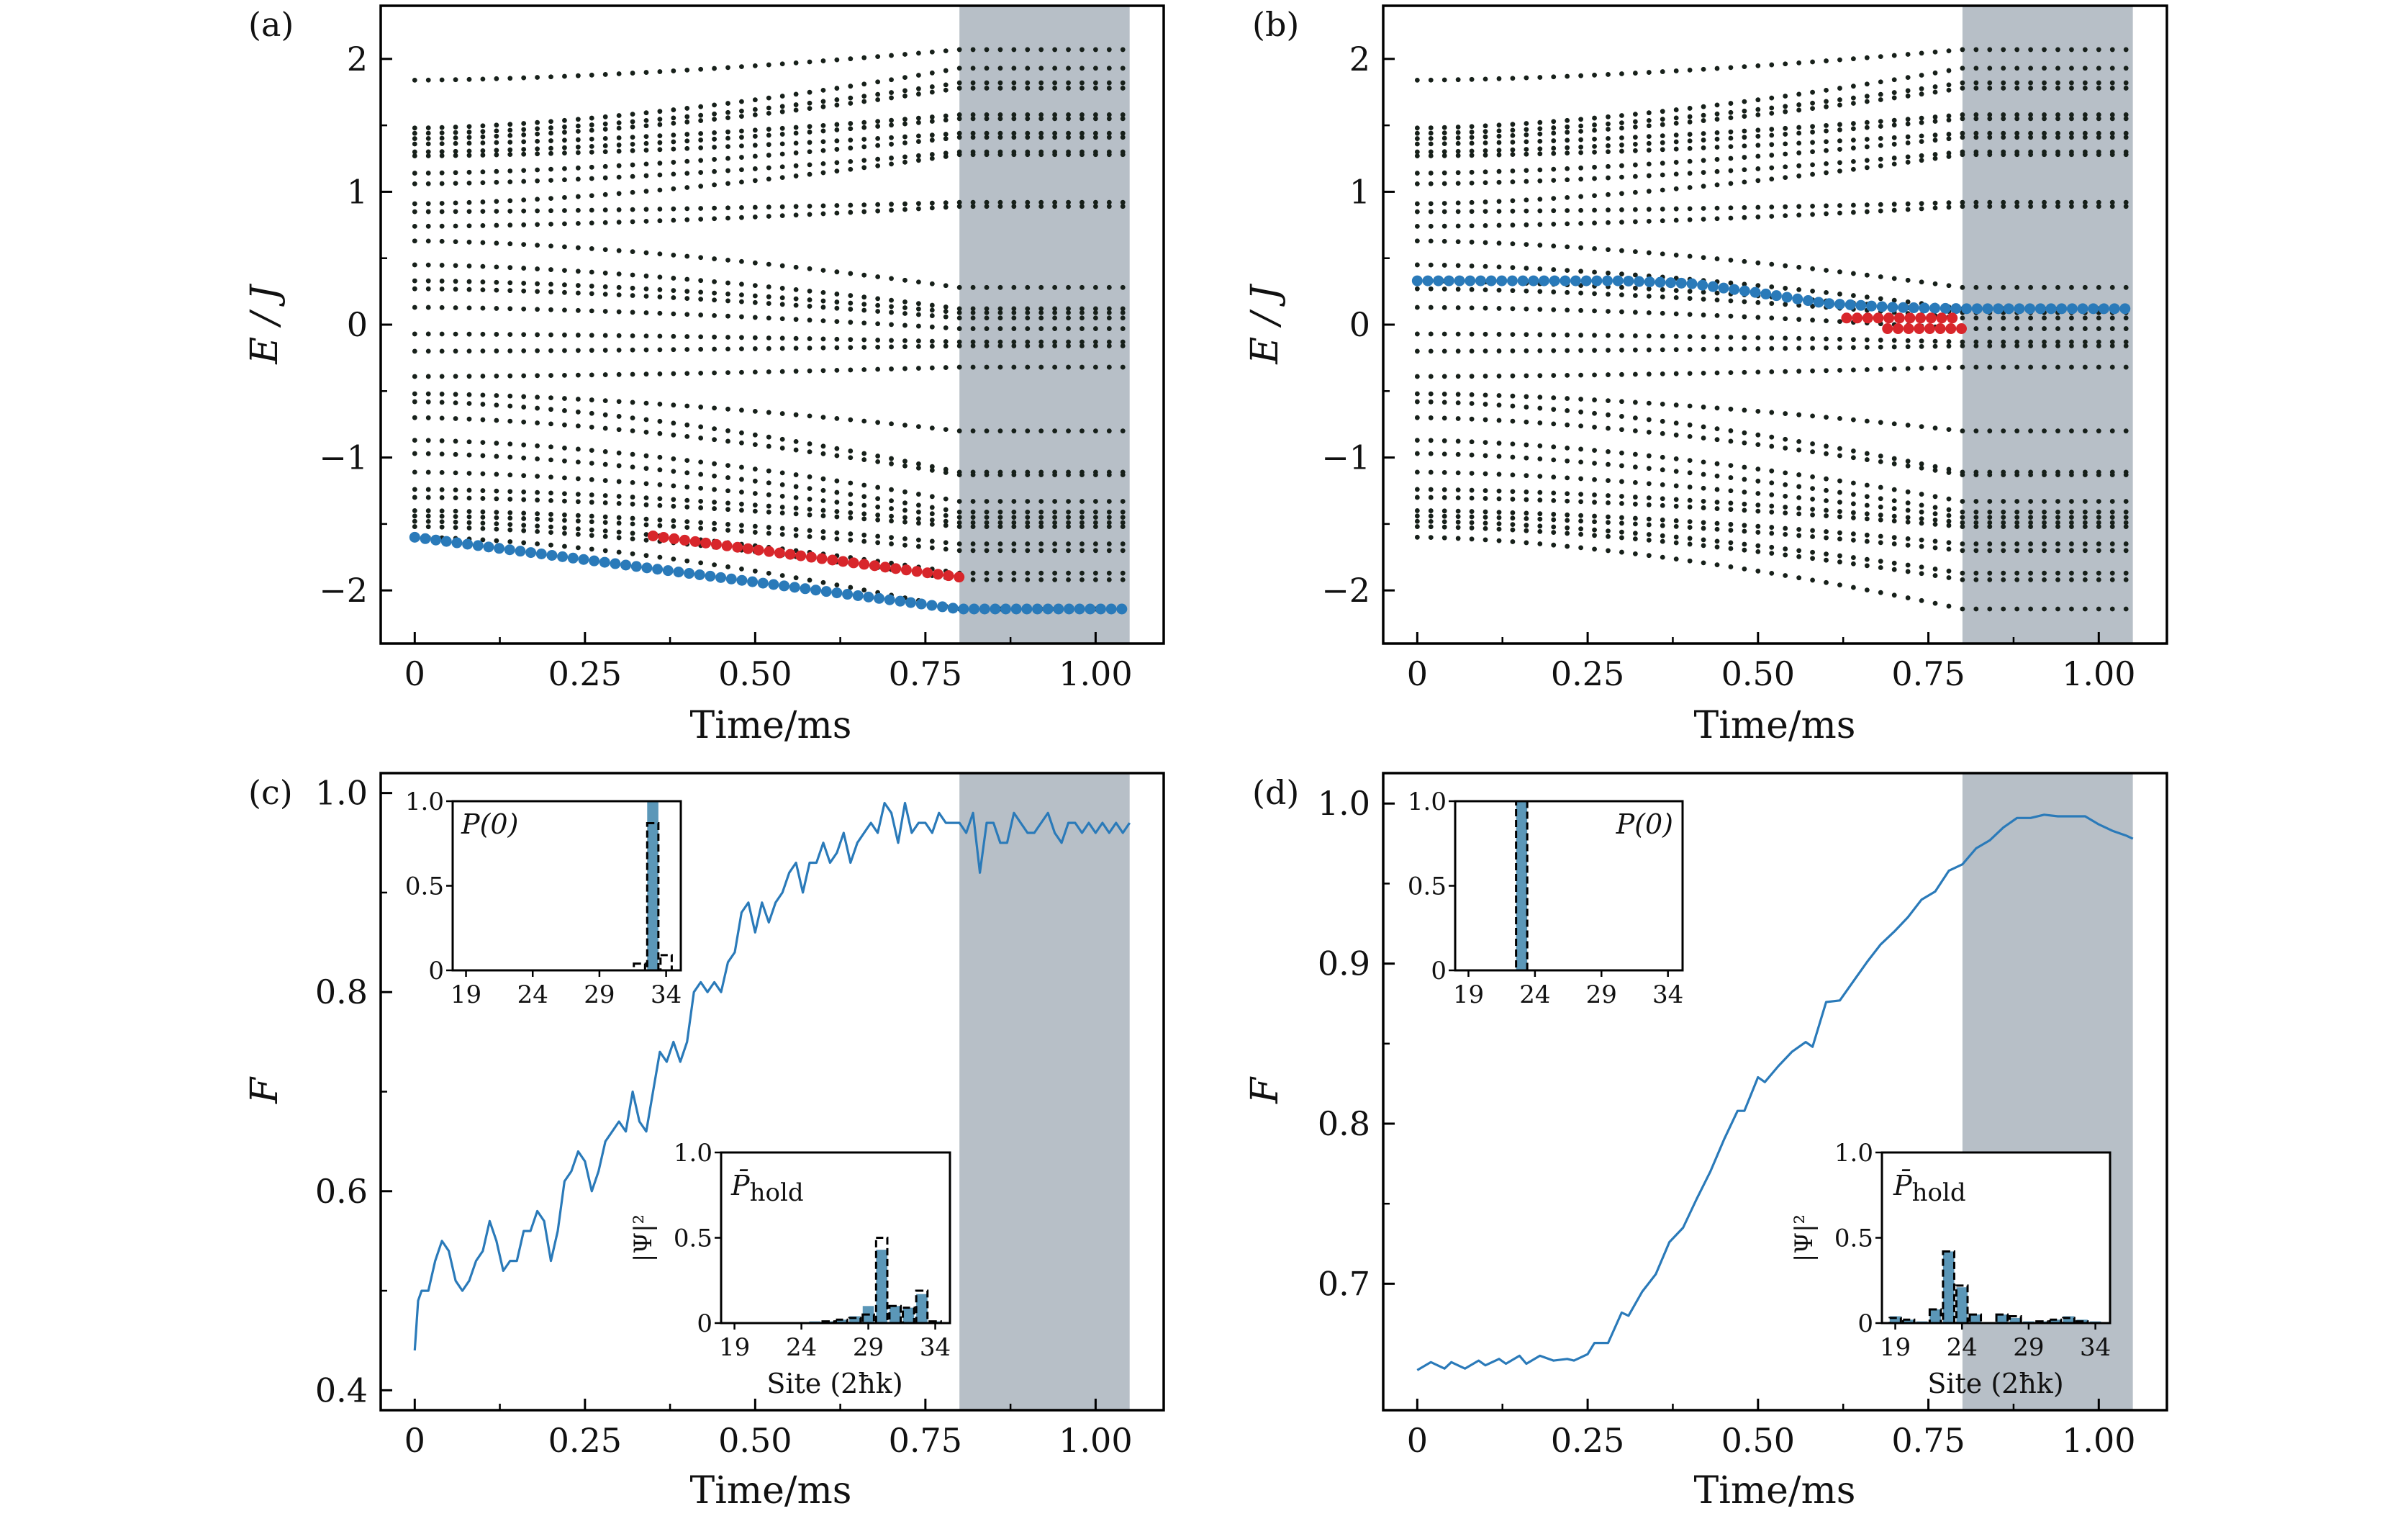 The width and height of the screenshot is (2408, 1516). I want to click on inset-dashed-bar, so click(842, 1322).